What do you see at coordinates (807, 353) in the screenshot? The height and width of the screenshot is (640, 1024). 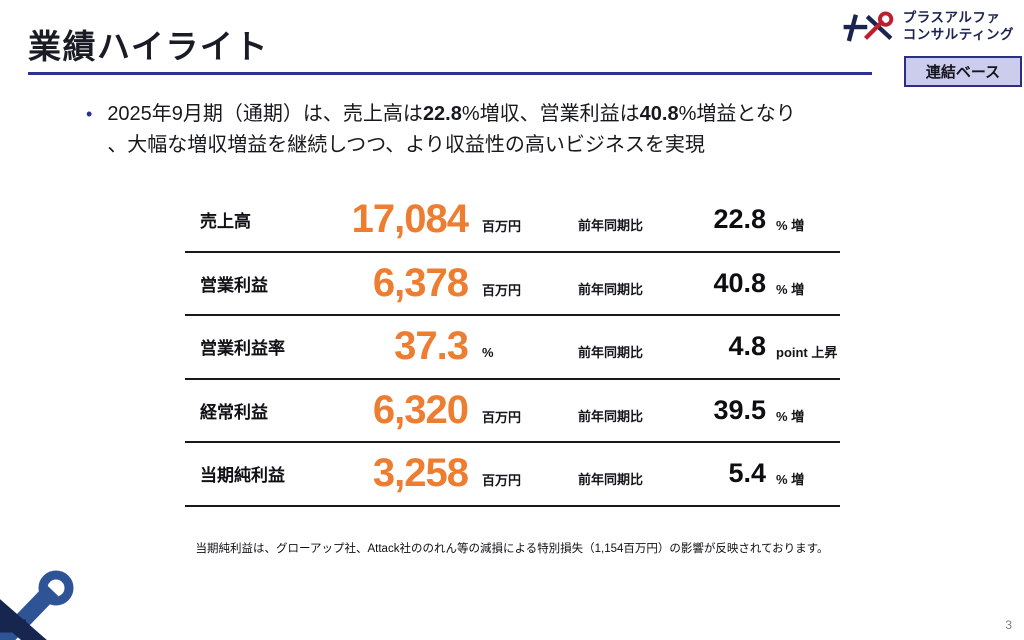 I see `yoy-unit: point 上昇` at bounding box center [807, 353].